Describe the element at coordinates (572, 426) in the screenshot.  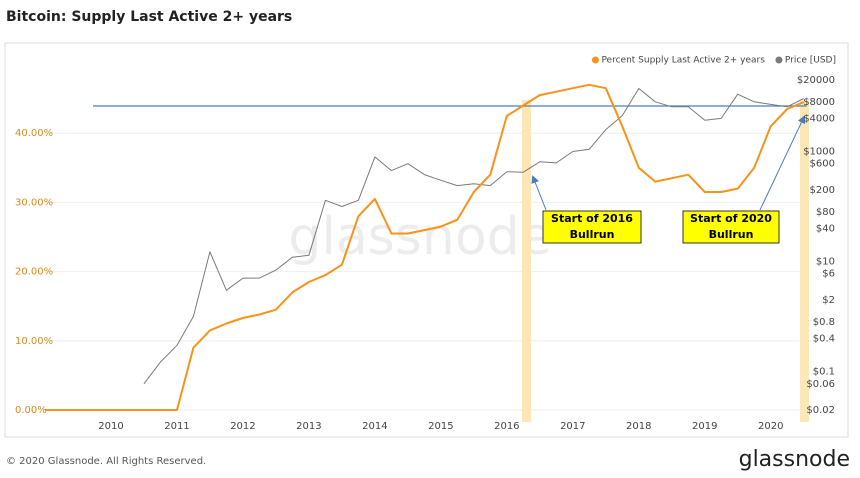
I see `x-tick-label: 2017` at that location.